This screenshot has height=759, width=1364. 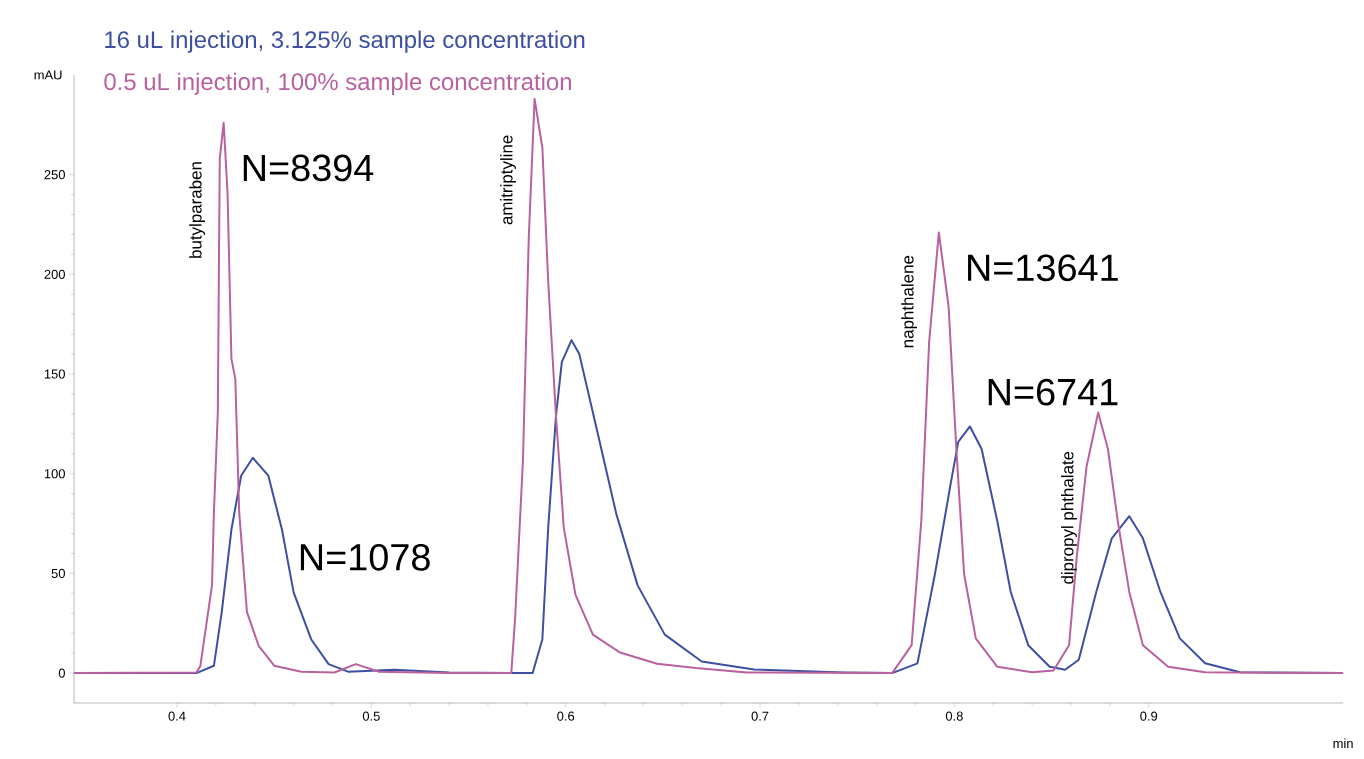 I want to click on annotation: N=6741, so click(x=1053, y=392).